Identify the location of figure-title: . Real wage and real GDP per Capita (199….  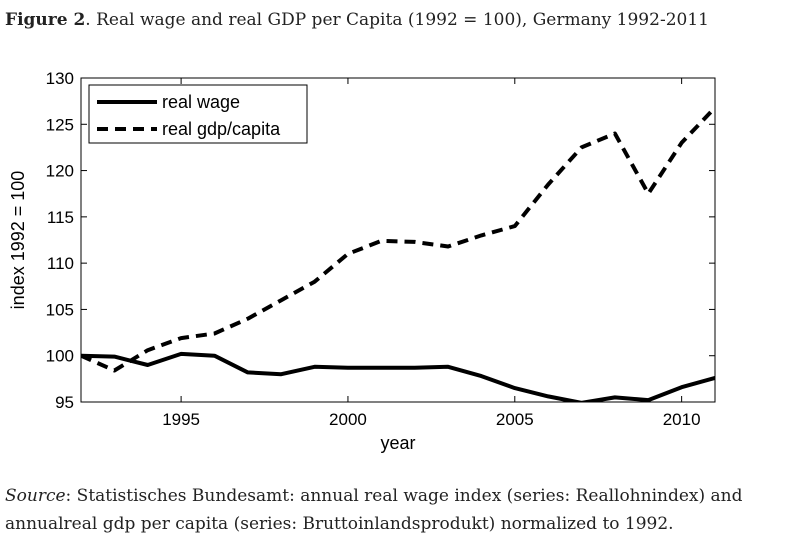
(397, 20).